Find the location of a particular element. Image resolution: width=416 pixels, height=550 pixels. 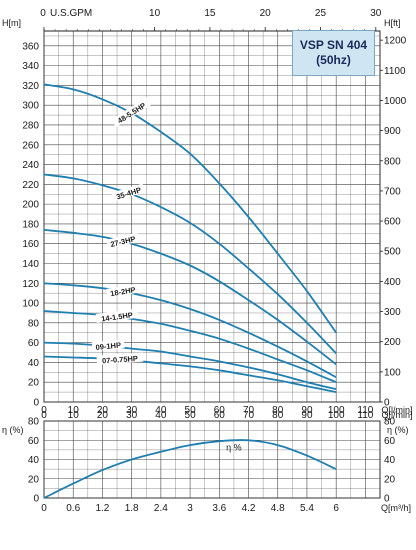

curve-label-35-4HP: 35-4HP is located at coordinates (128, 193).